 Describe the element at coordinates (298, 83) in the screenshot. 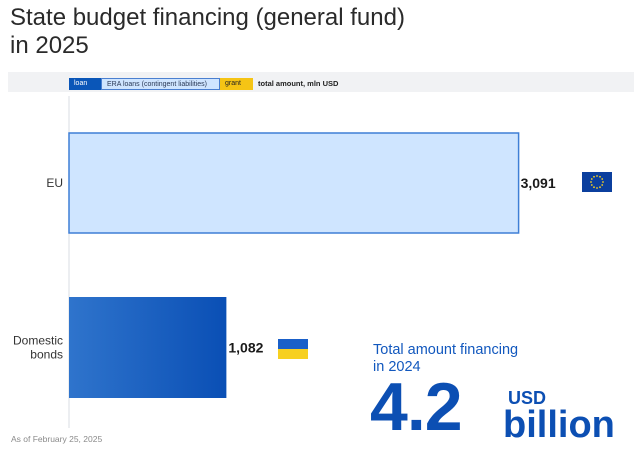

I see `legend-unit-label: total amount, mln USD` at that location.